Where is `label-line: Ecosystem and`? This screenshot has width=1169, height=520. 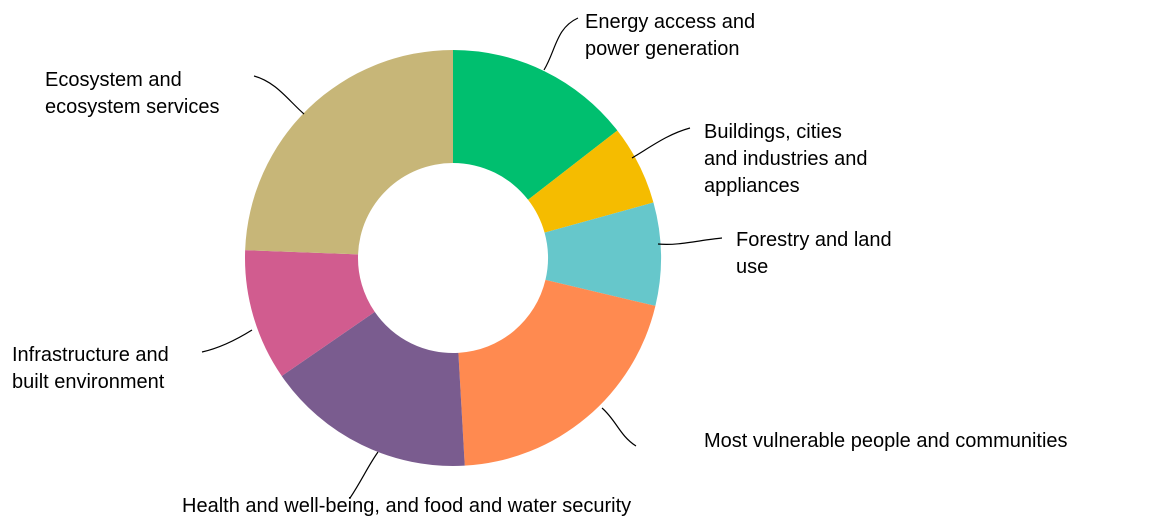
label-line: Ecosystem and is located at coordinates (113, 80).